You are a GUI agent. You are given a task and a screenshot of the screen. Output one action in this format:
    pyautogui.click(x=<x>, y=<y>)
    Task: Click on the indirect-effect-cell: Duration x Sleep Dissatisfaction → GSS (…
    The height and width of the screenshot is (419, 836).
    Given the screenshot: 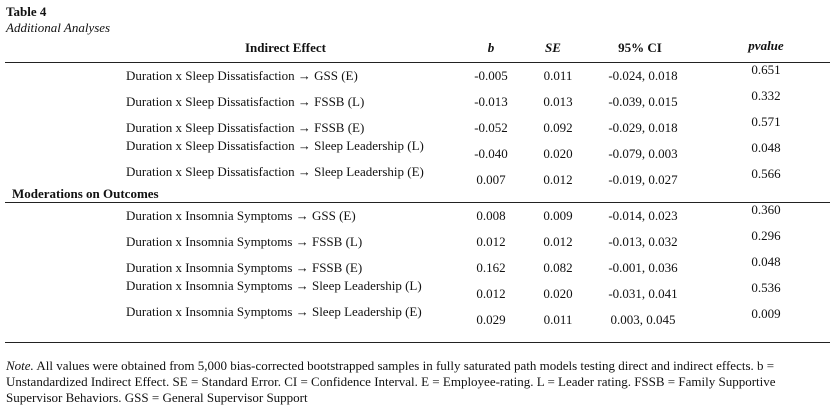 What is the action you would take?
    pyautogui.click(x=242, y=75)
    